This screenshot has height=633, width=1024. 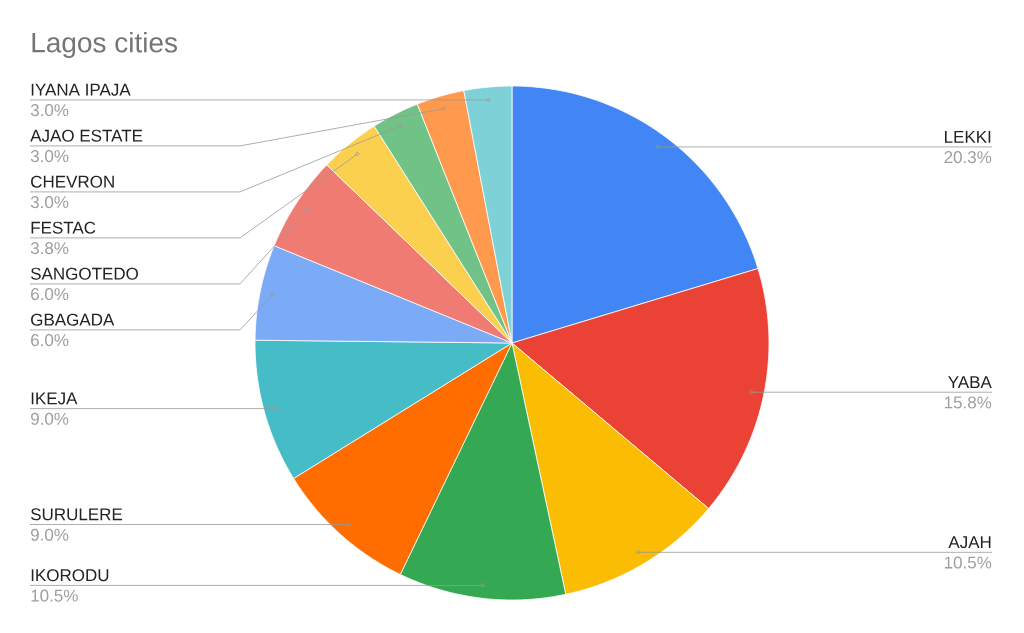 What do you see at coordinates (104, 45) in the screenshot?
I see `chart-title: Lagos cities` at bounding box center [104, 45].